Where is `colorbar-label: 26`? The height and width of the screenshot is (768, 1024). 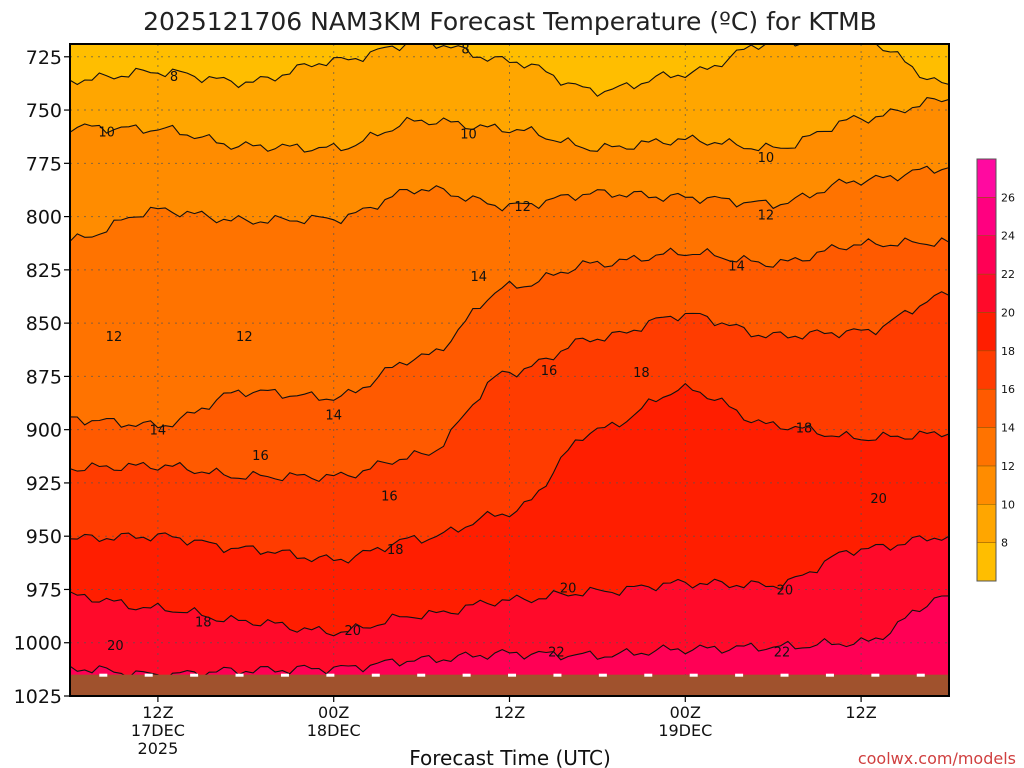 colorbar-label: 26 is located at coordinates (1008, 197).